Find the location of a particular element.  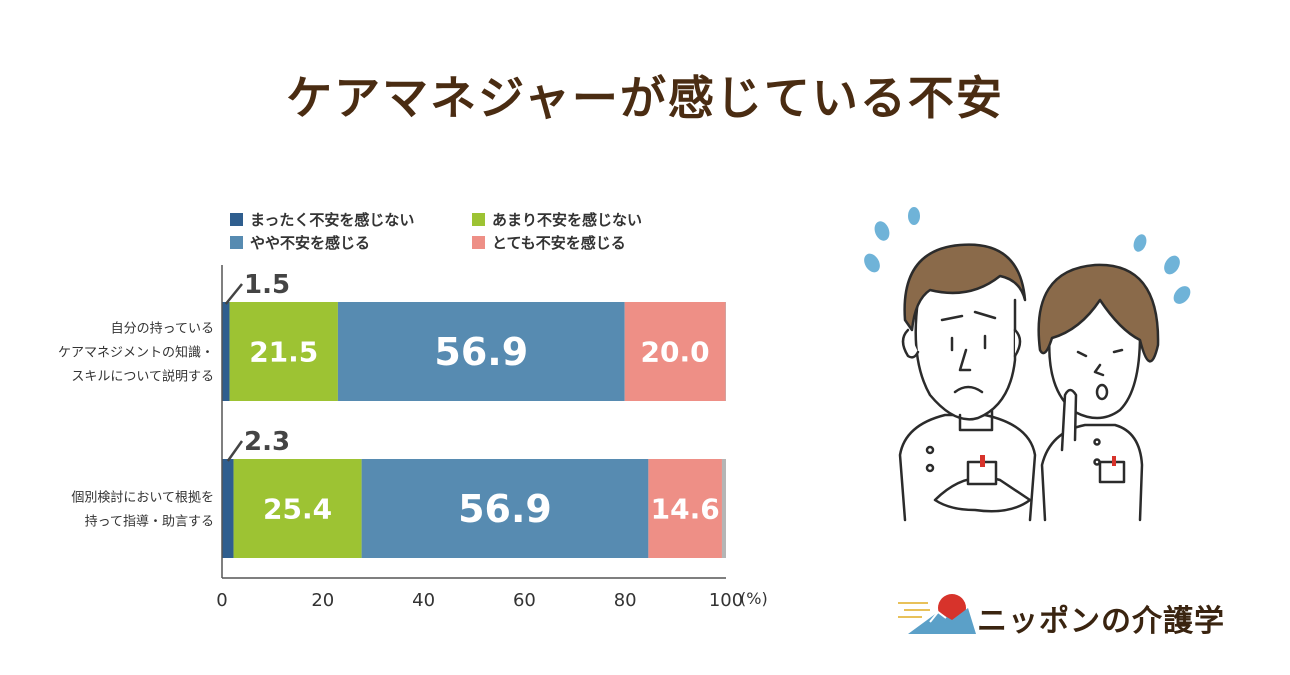

man-figure is located at coordinates (967, 382).